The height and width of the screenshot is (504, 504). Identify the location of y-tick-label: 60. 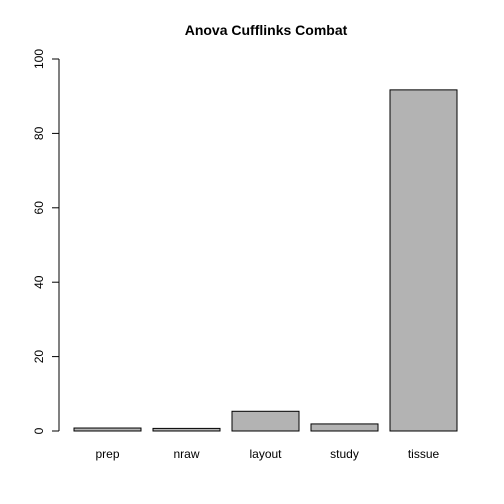
(39, 208).